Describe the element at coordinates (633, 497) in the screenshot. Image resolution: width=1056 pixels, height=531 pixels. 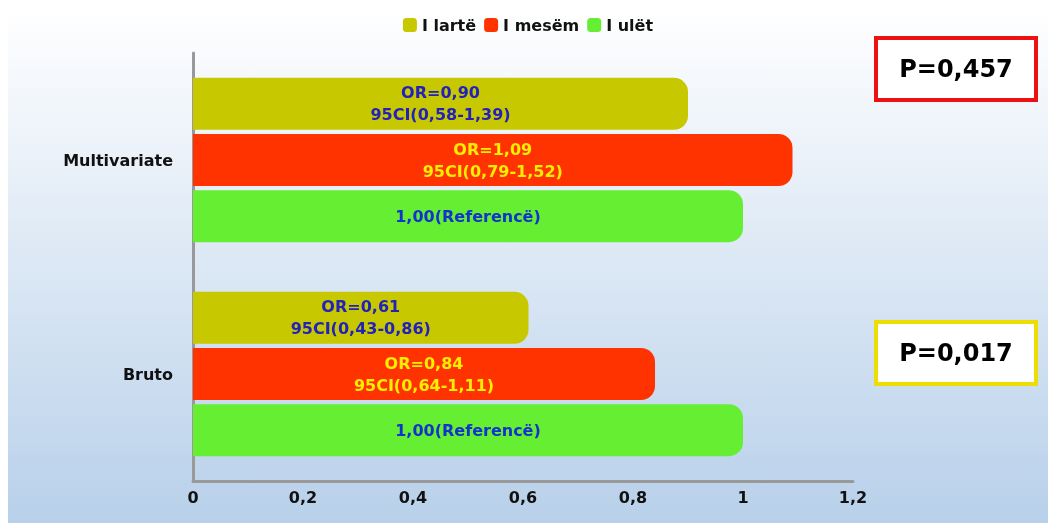
I see `x-tick-label: 0,8` at that location.